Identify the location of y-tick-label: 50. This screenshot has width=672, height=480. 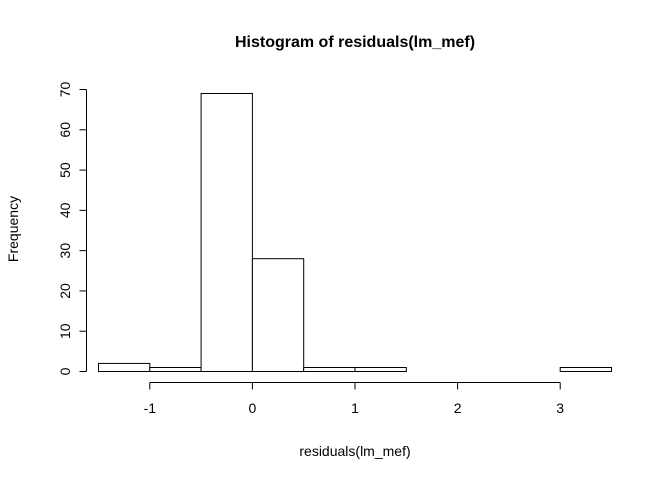
(65, 170).